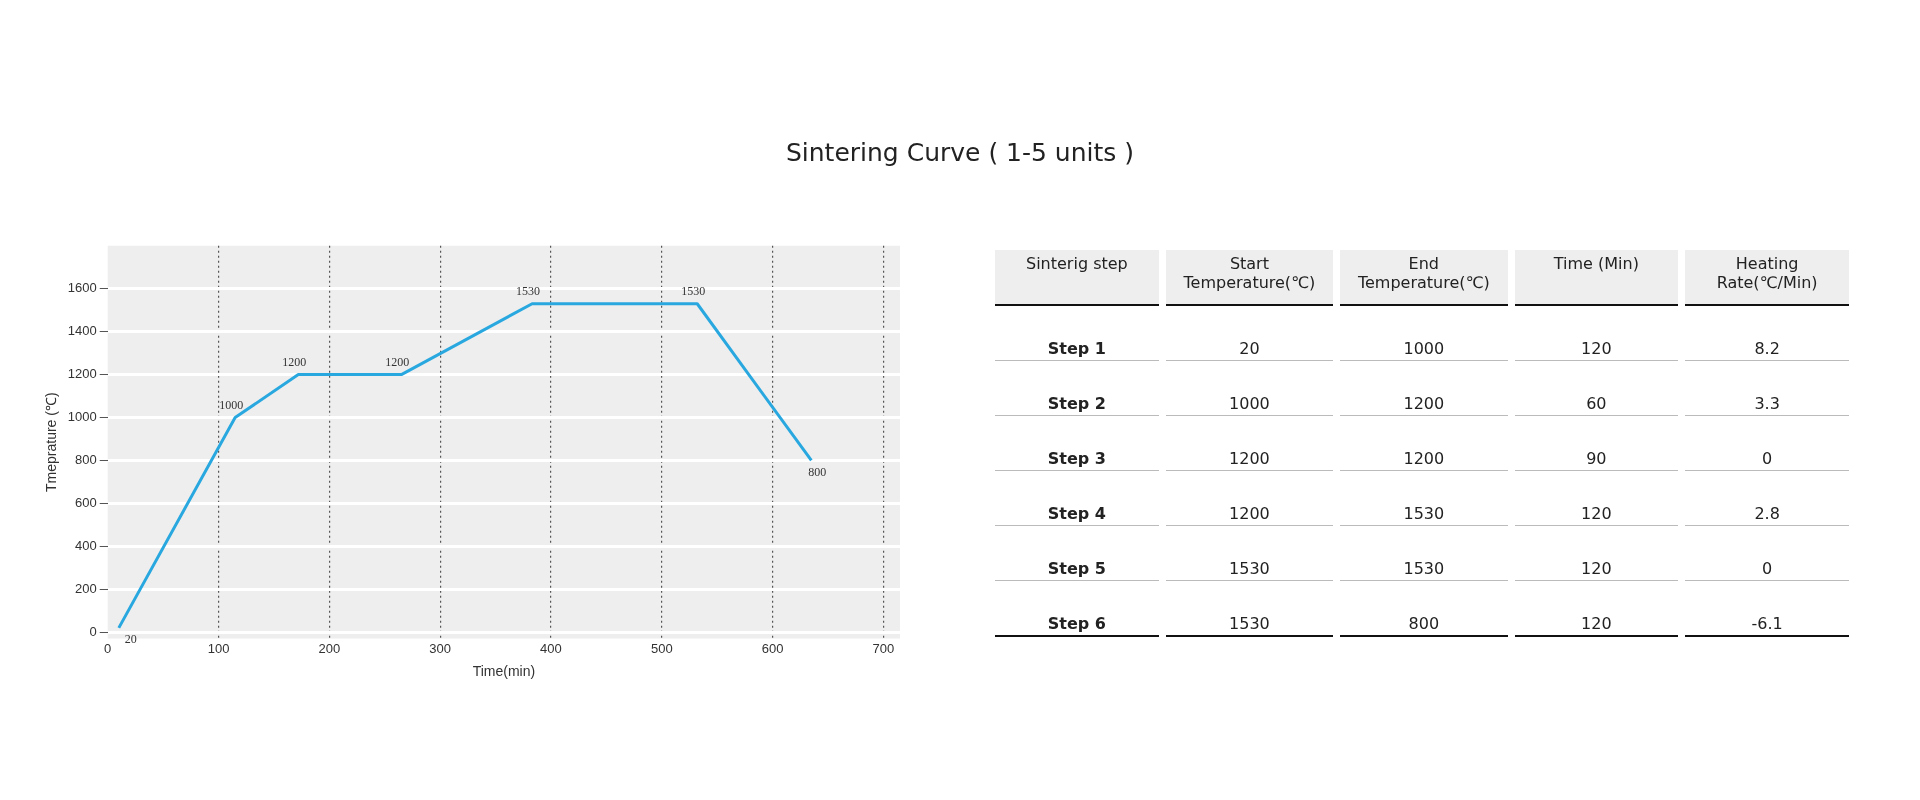 The height and width of the screenshot is (800, 1920). What do you see at coordinates (86, 588) in the screenshot?
I see `y-tick-label: 200` at bounding box center [86, 588].